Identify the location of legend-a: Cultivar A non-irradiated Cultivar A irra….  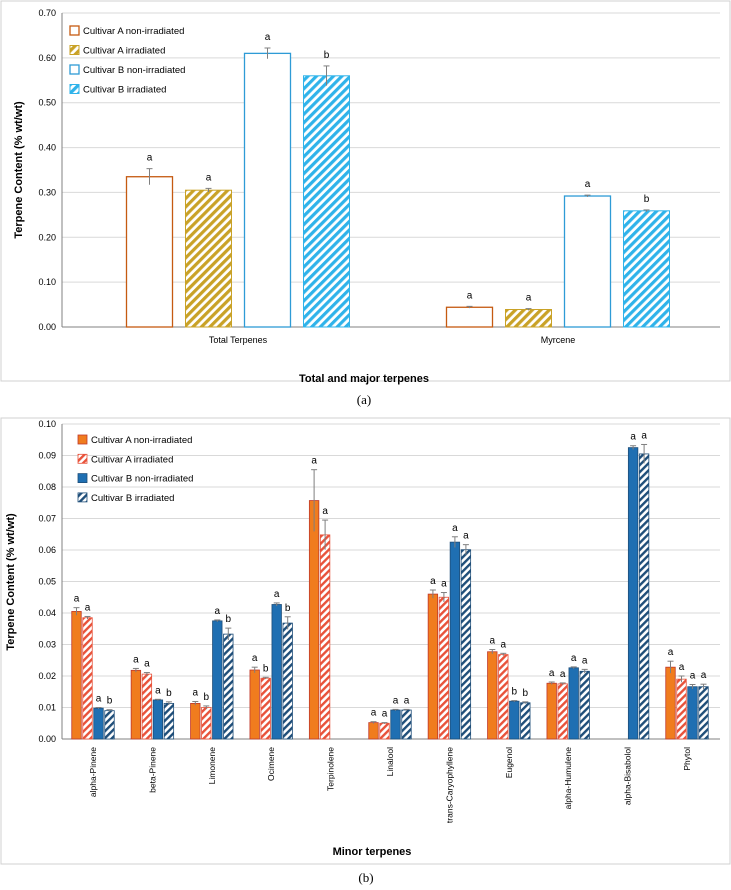
(127, 60).